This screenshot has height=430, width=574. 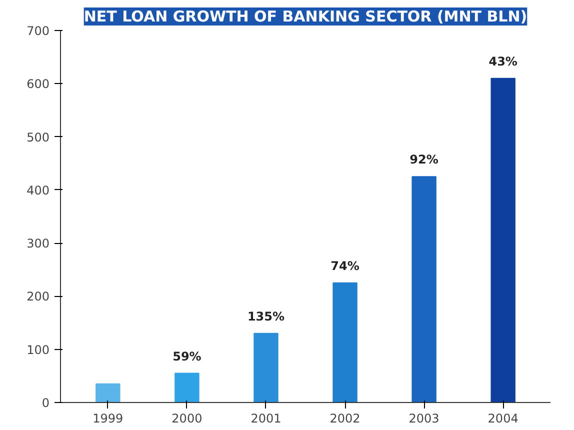 I want to click on x-tick-label: 2003, so click(x=424, y=419).